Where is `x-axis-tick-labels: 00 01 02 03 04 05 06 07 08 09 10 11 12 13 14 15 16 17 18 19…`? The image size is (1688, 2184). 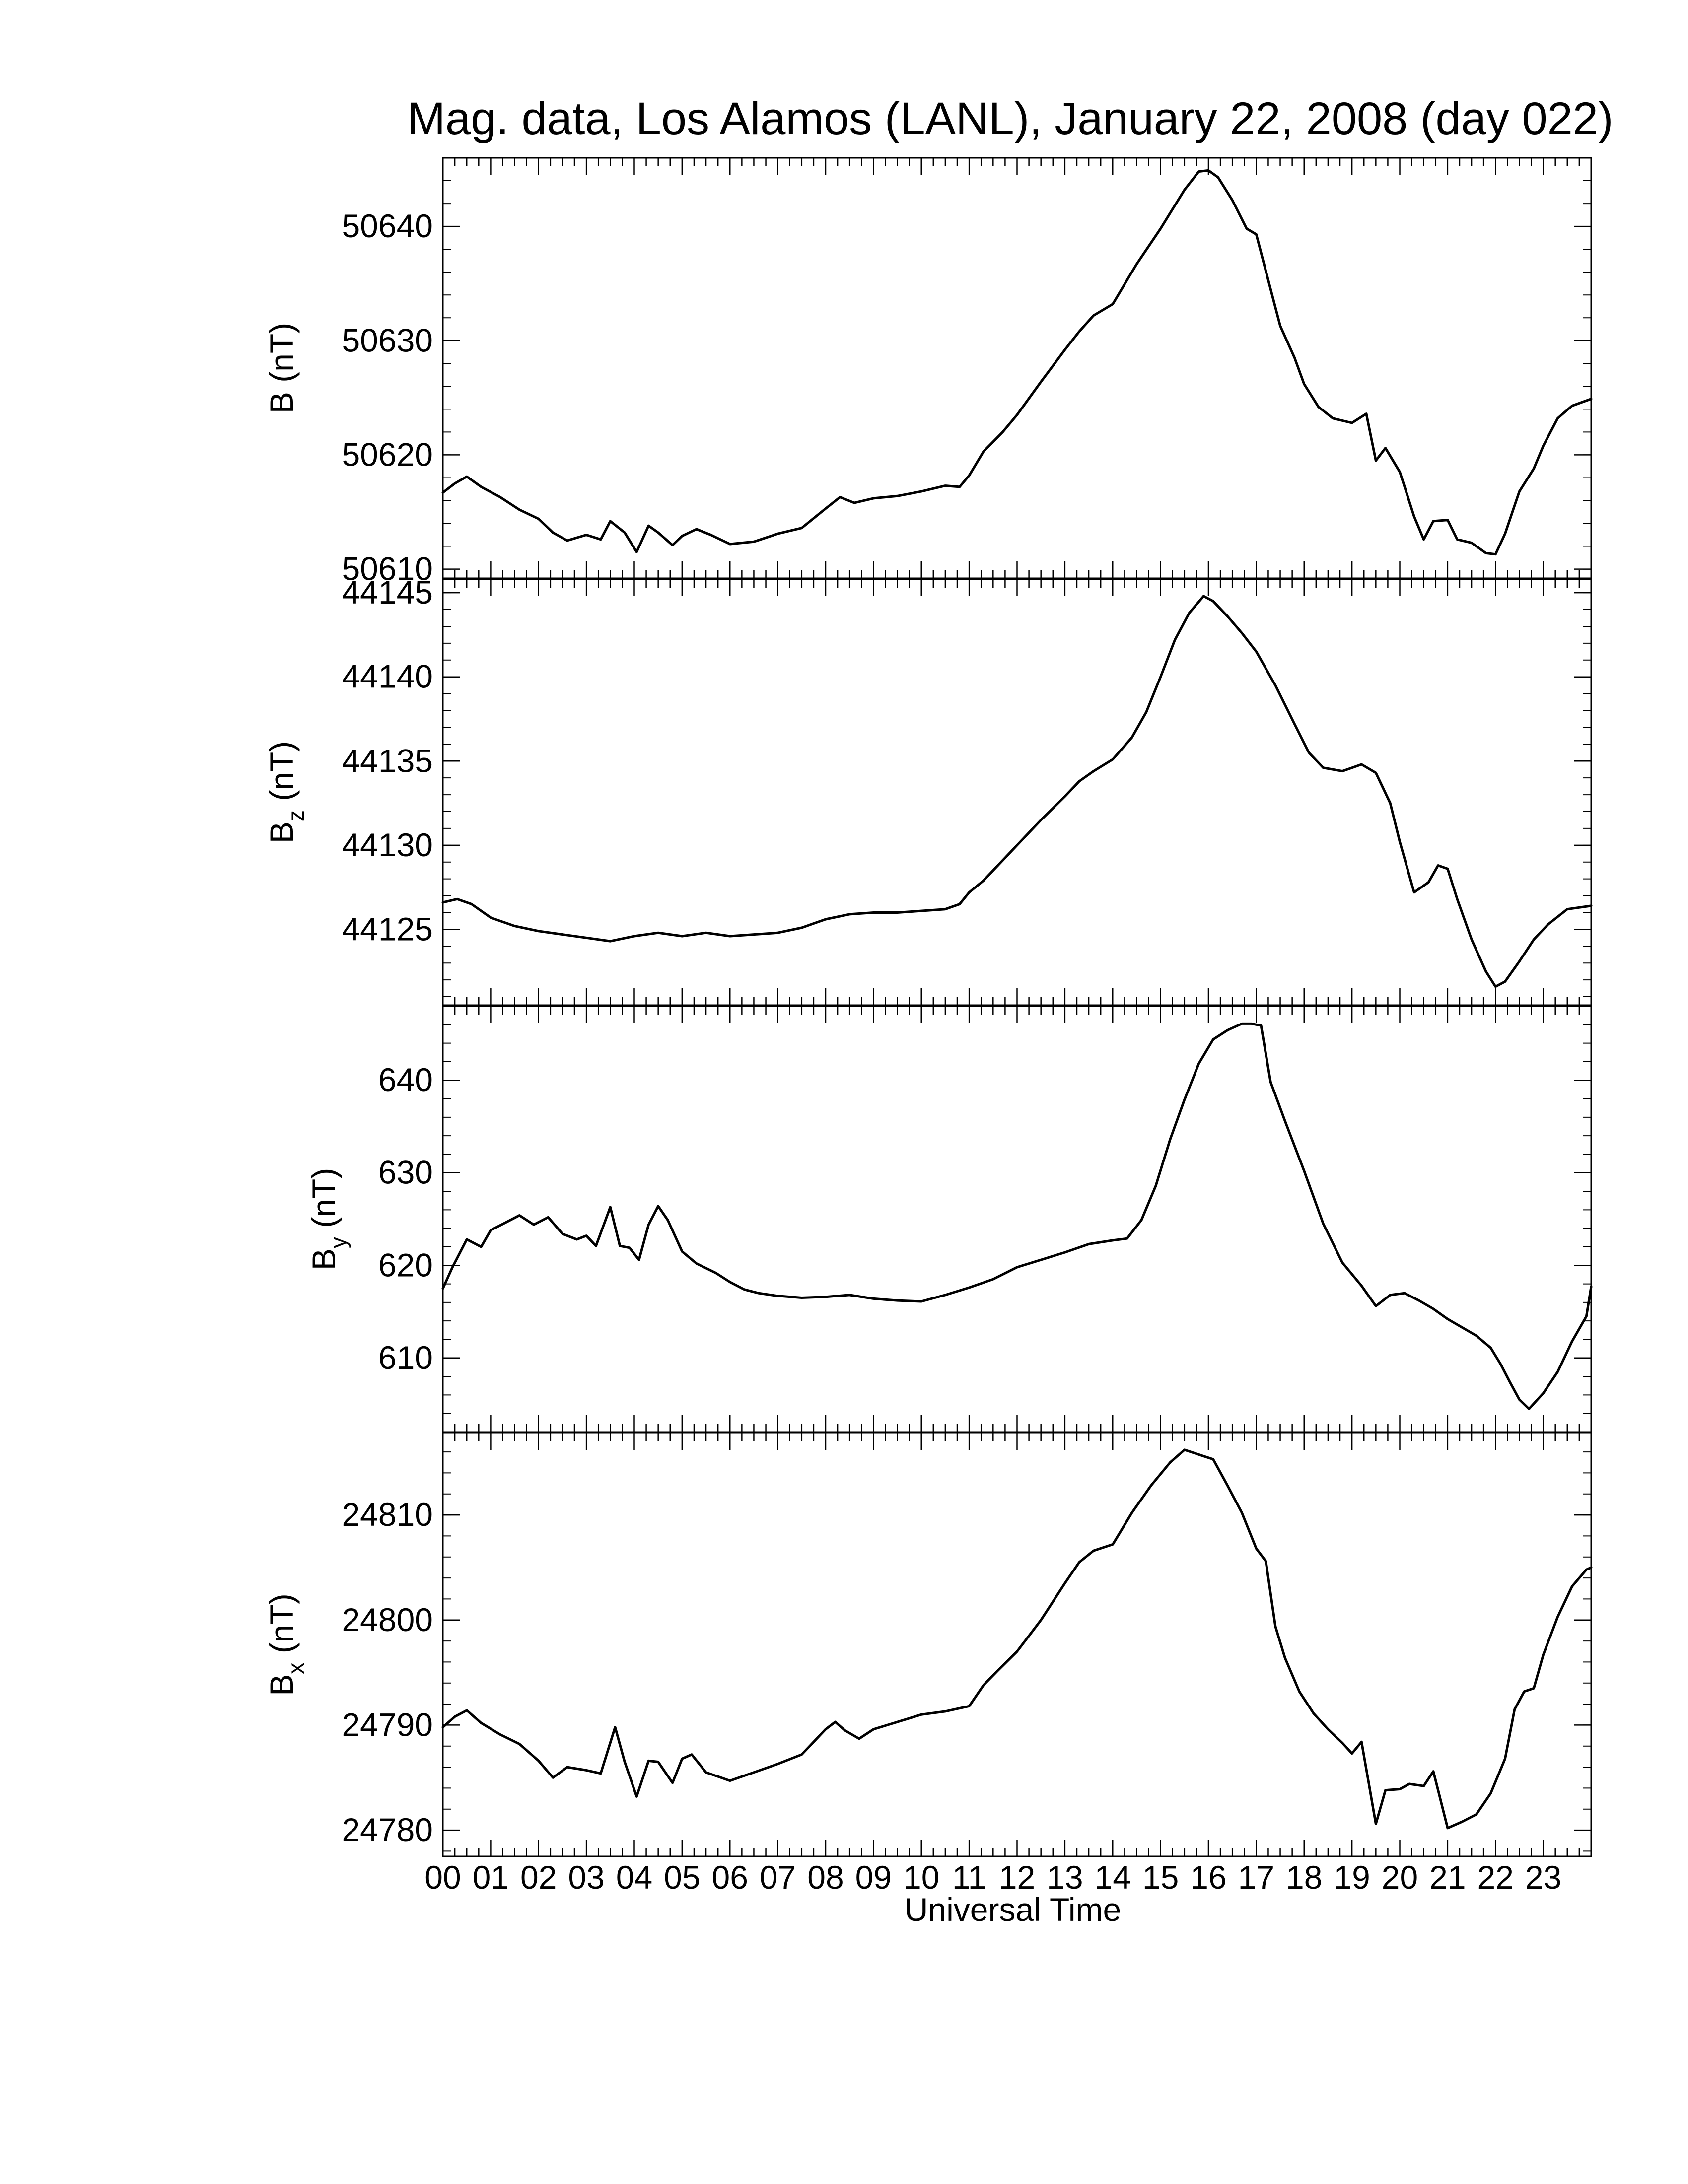
x-axis-tick-labels: 00 01 02 03 04 05 06 07 08 09 10 11 12 13 14 15 16 17 18 19… is located at coordinates (992, 1877).